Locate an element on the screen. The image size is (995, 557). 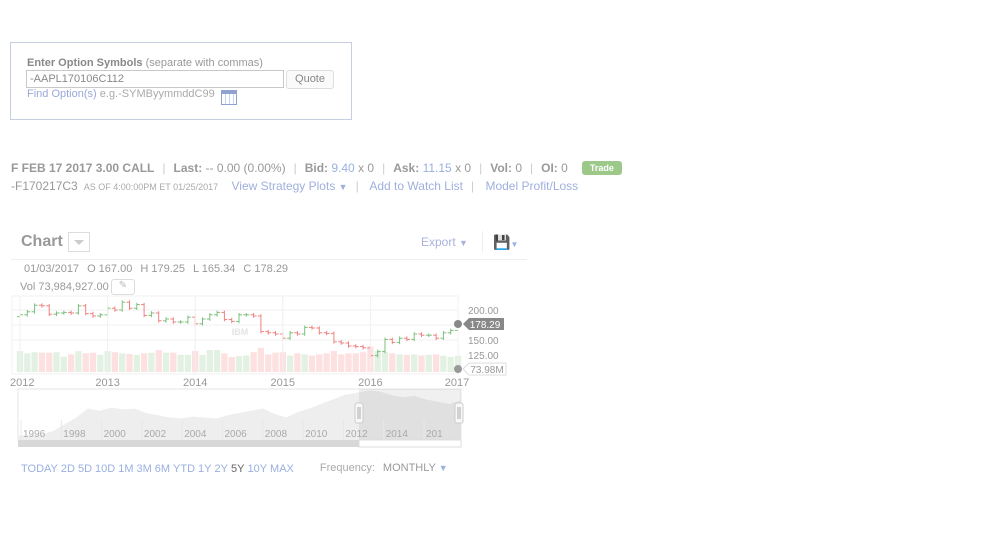
calendar-icon is located at coordinates (229, 97).